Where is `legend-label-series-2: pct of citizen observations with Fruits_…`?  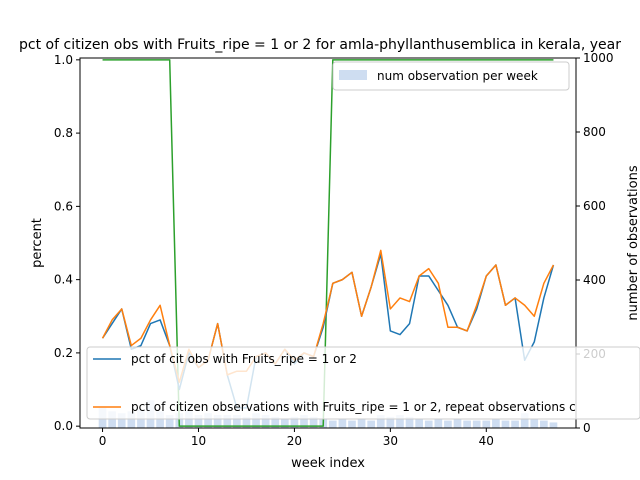 legend-label-series-2: pct of citizen observations with Fruits_… is located at coordinates (353, 407).